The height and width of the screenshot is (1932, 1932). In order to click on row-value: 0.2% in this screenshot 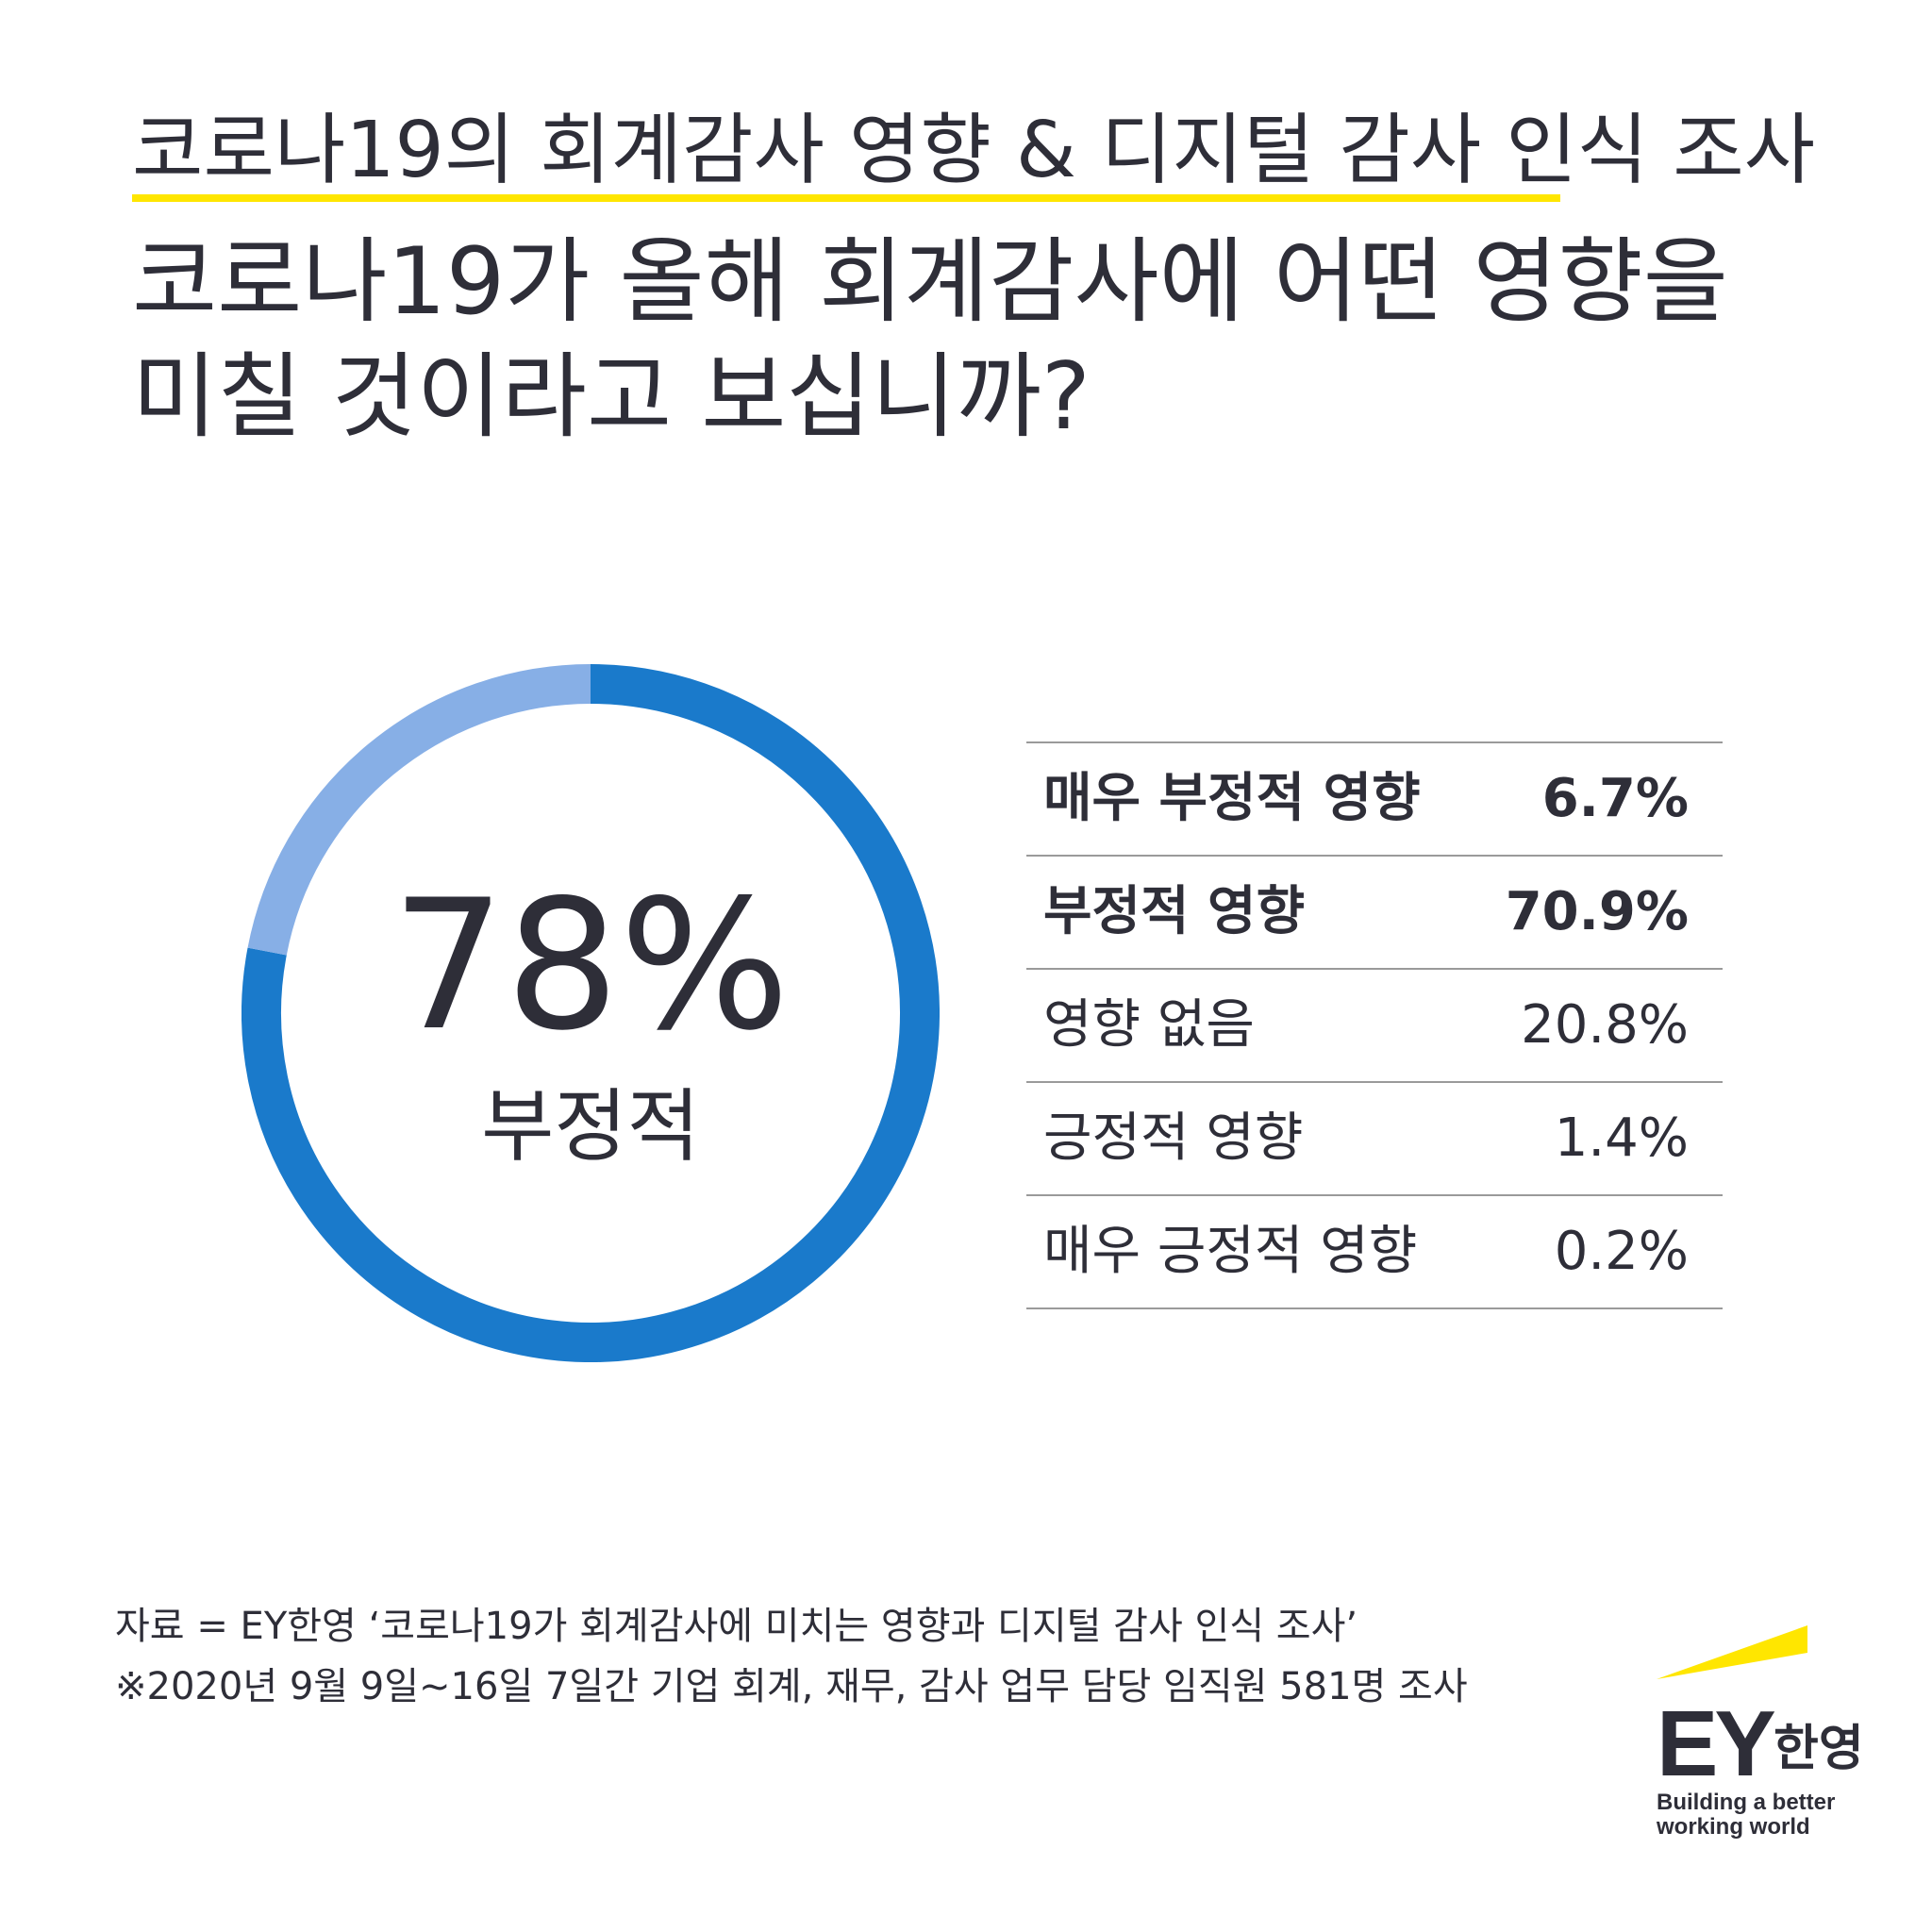, I will do `click(1621, 1251)`.